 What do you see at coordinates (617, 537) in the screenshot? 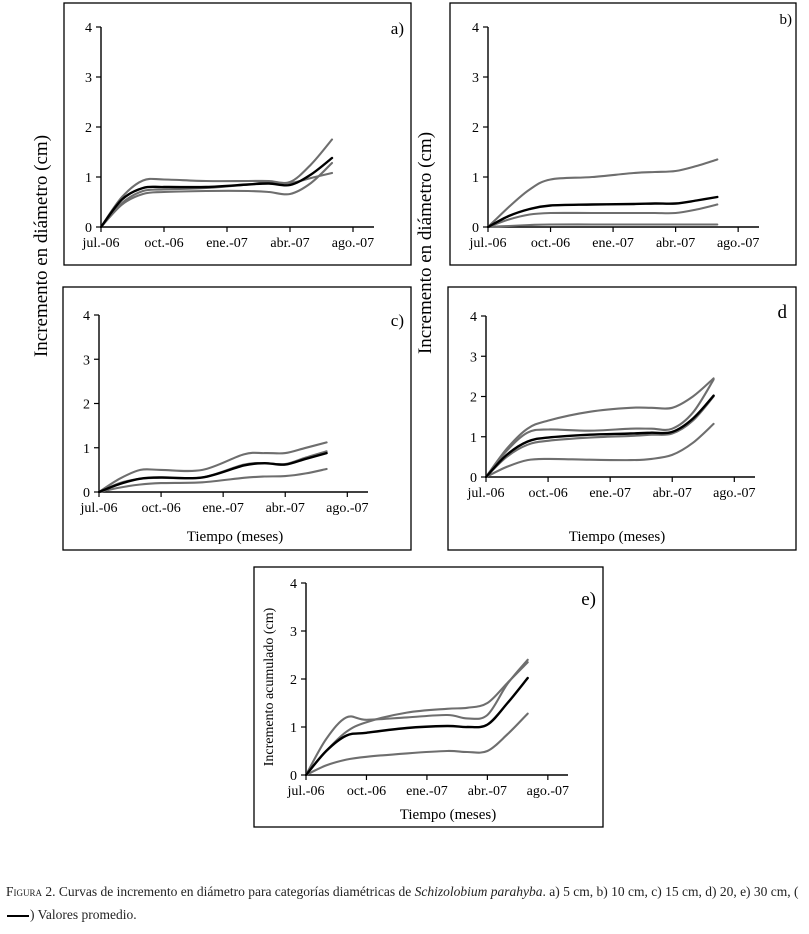
I see `panel-d-xlabel: Tiempo (meses)` at bounding box center [617, 537].